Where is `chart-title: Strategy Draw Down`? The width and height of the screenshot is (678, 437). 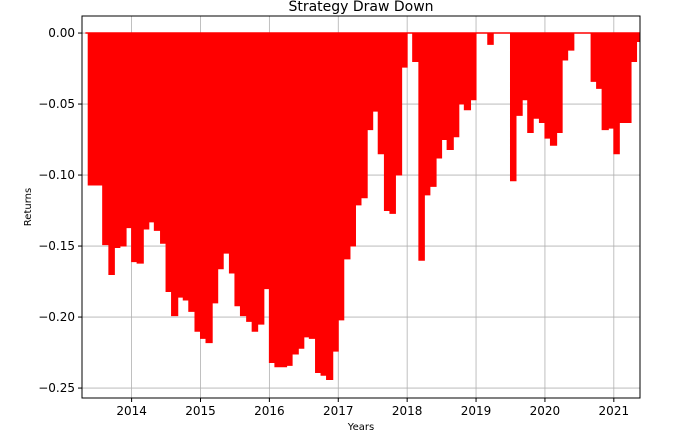
chart-title: Strategy Draw Down is located at coordinates (360, 7).